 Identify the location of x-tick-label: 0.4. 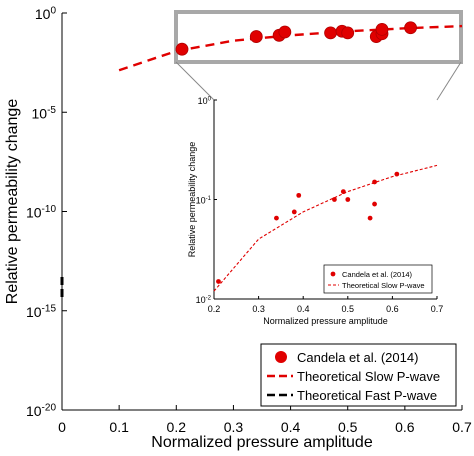
(291, 427).